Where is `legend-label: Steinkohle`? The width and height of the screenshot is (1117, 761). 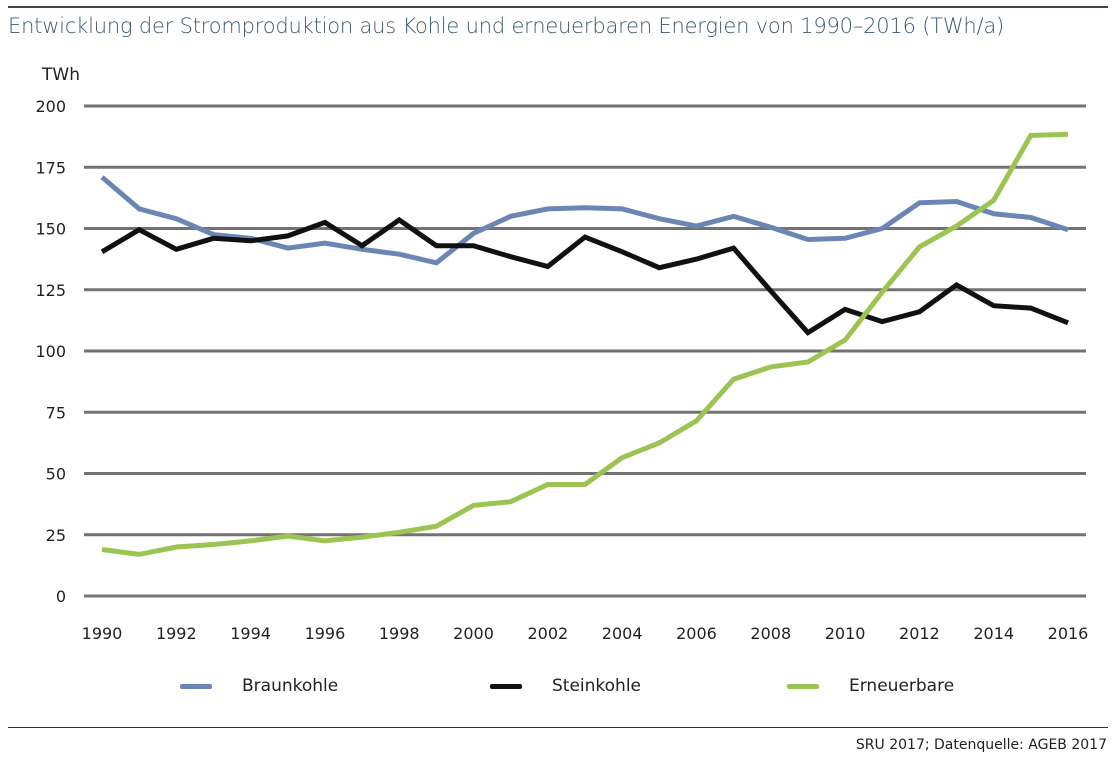
legend-label: Steinkohle is located at coordinates (597, 686).